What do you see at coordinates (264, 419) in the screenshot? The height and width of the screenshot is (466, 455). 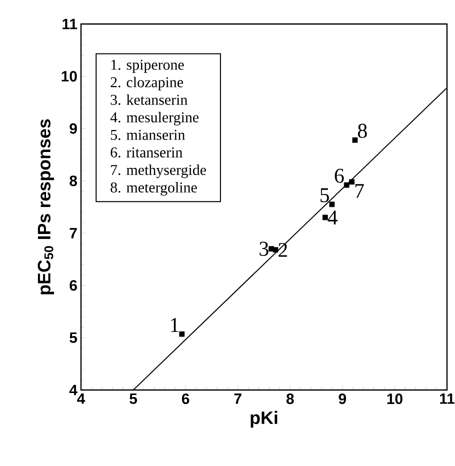 I see `x-axis-title: pKi` at bounding box center [264, 419].